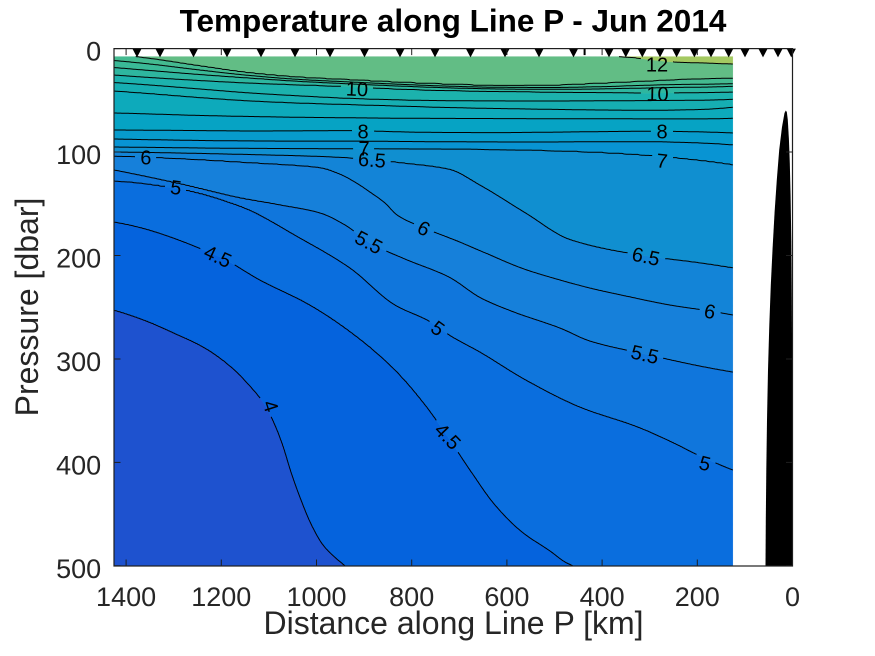 Image resolution: width=875 pixels, height=656 pixels. Describe the element at coordinates (657, 65) in the screenshot. I see `svg-text: 12` at that location.